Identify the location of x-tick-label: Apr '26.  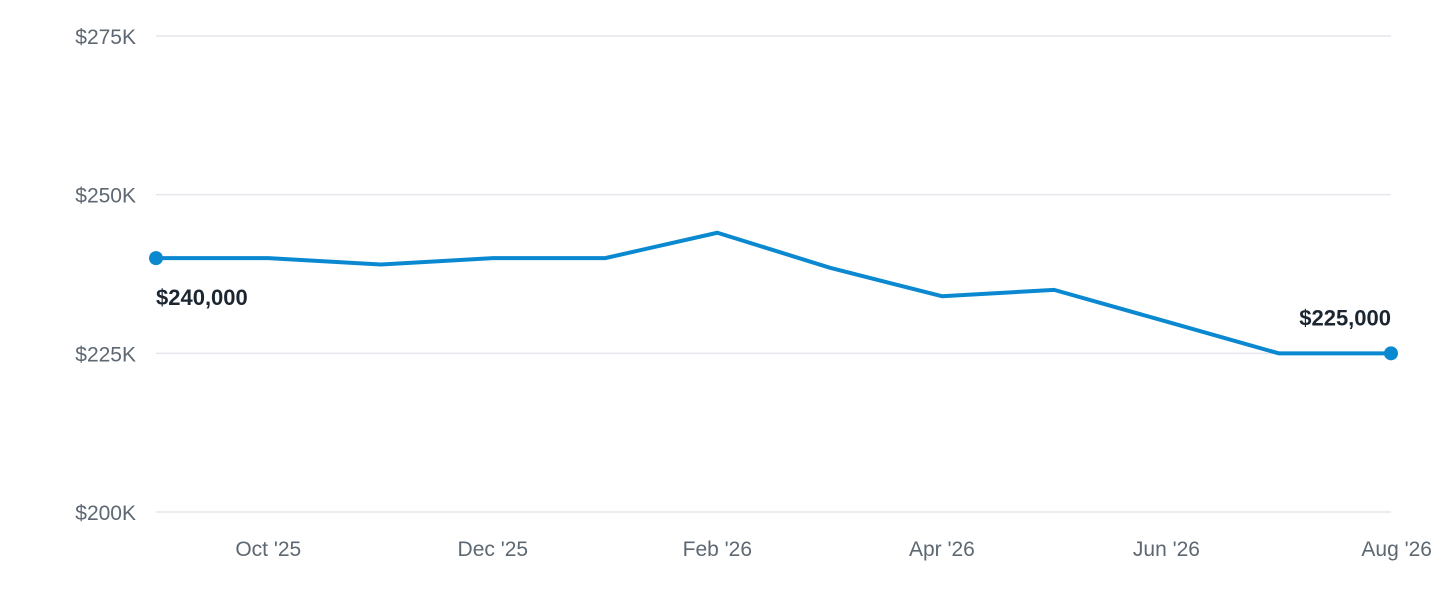
(942, 549).